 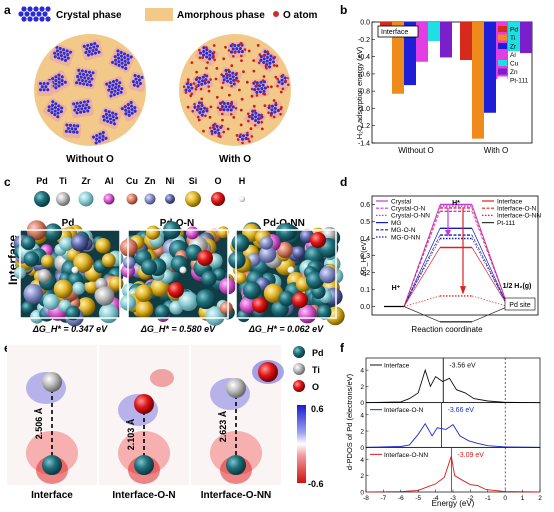 What do you see at coordinates (398, 31) in the screenshot?
I see `interface-box` at bounding box center [398, 31].